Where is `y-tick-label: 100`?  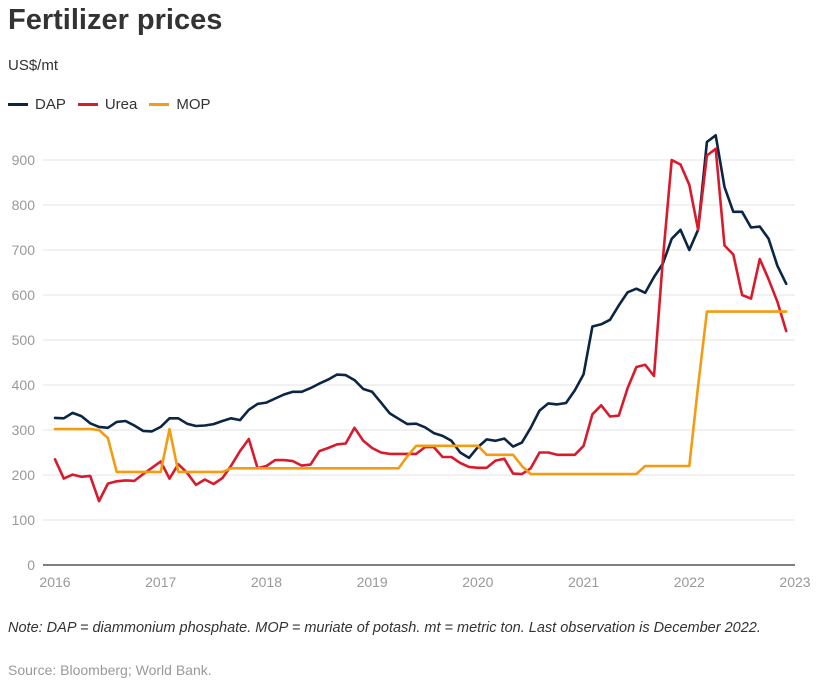
y-tick-label: 100 is located at coordinates (24, 520).